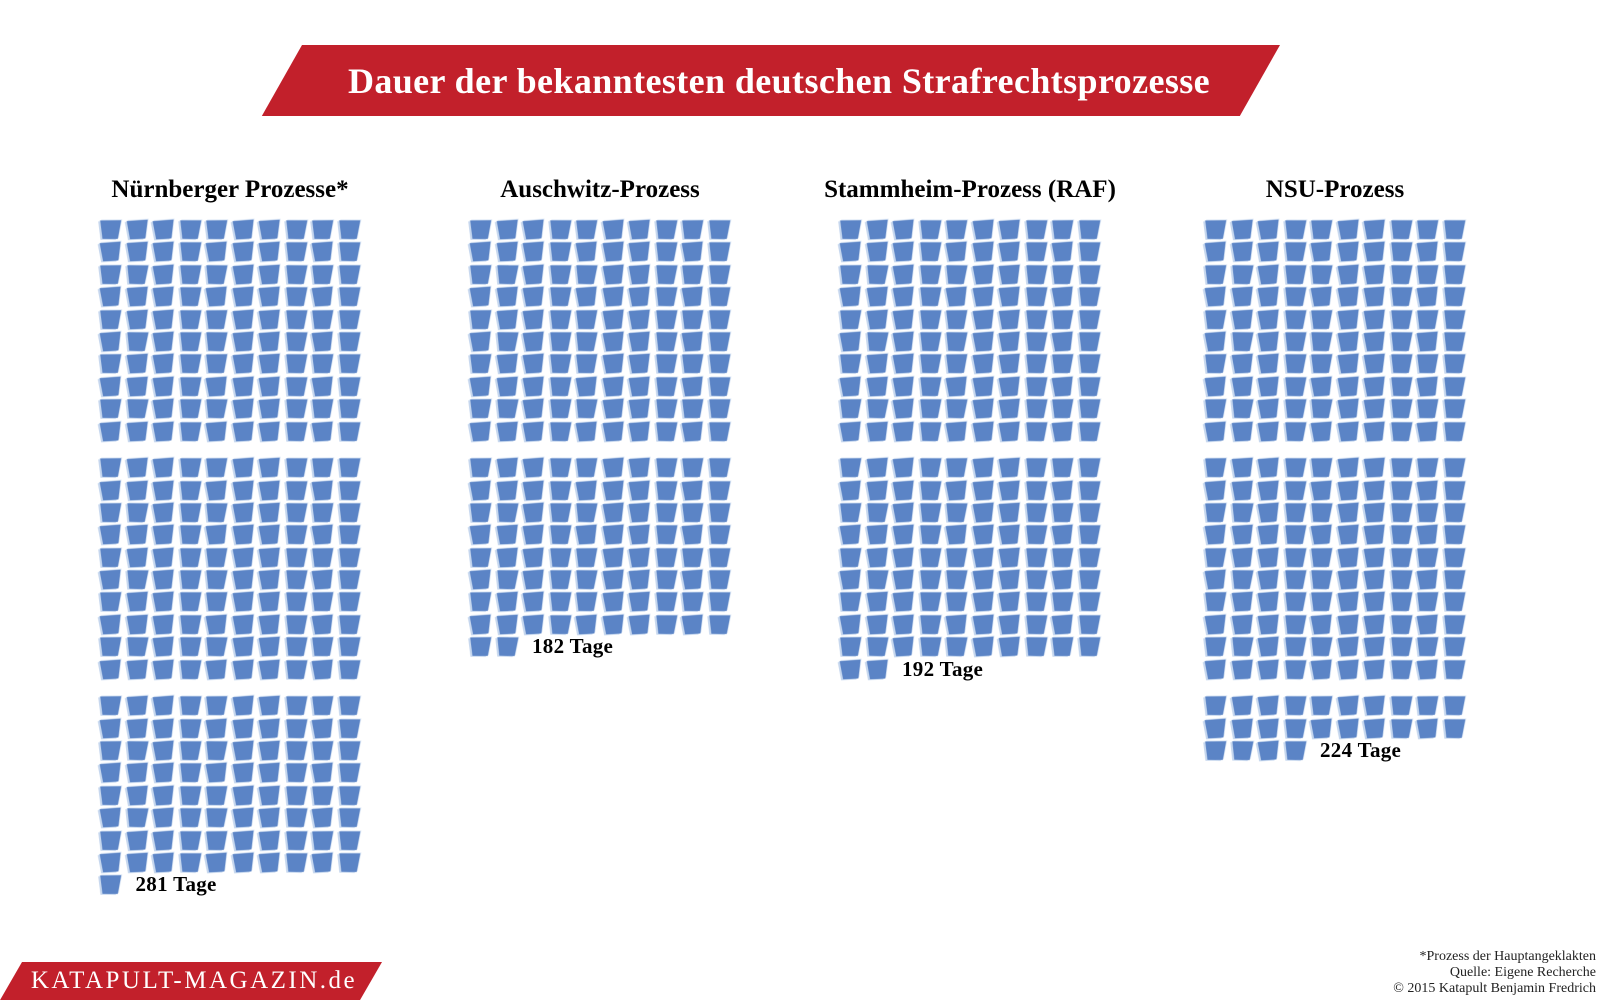 Image resolution: width=1600 pixels, height=1000 pixels. Describe the element at coordinates (970, 669) in the screenshot. I see `icon-row: 192 Tage` at that location.